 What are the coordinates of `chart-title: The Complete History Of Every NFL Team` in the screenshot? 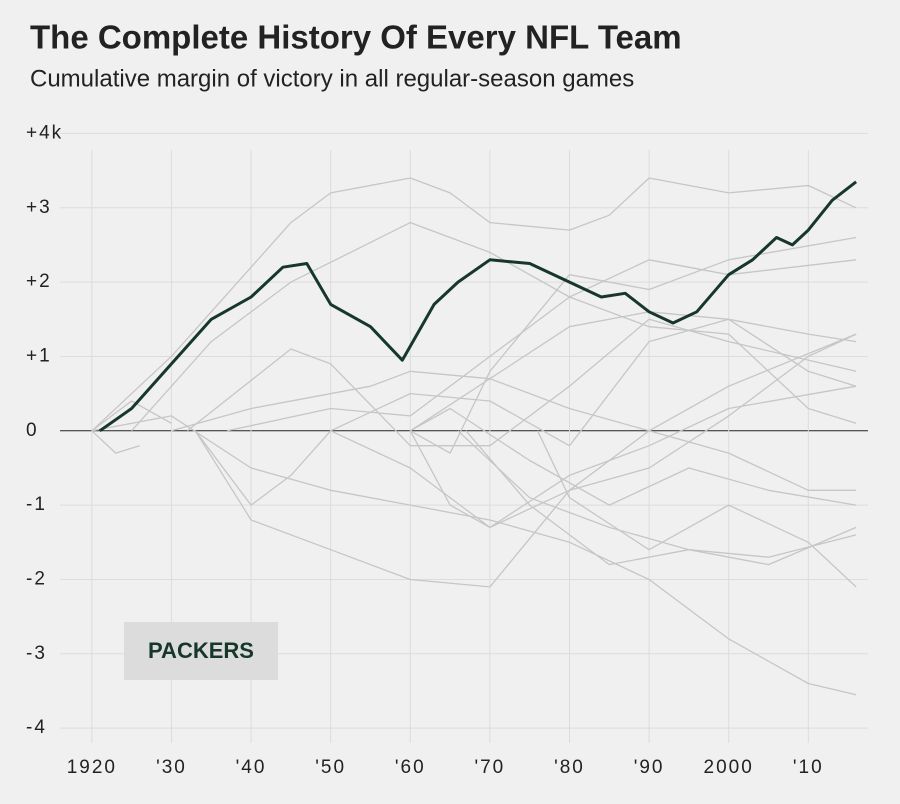 It's located at (356, 37).